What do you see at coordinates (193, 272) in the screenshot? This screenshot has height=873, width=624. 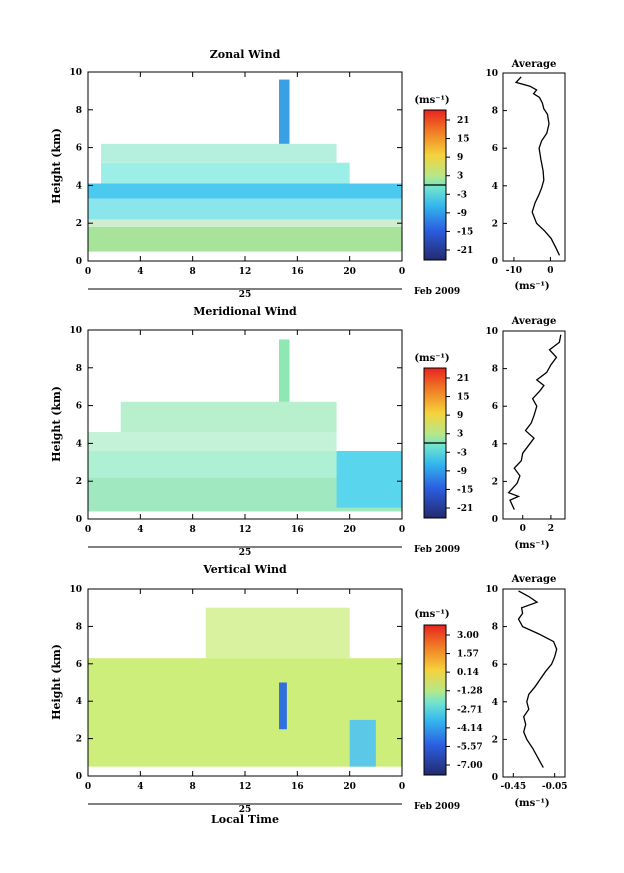 I see `zonal-wind-xtick-label-2: 8` at bounding box center [193, 272].